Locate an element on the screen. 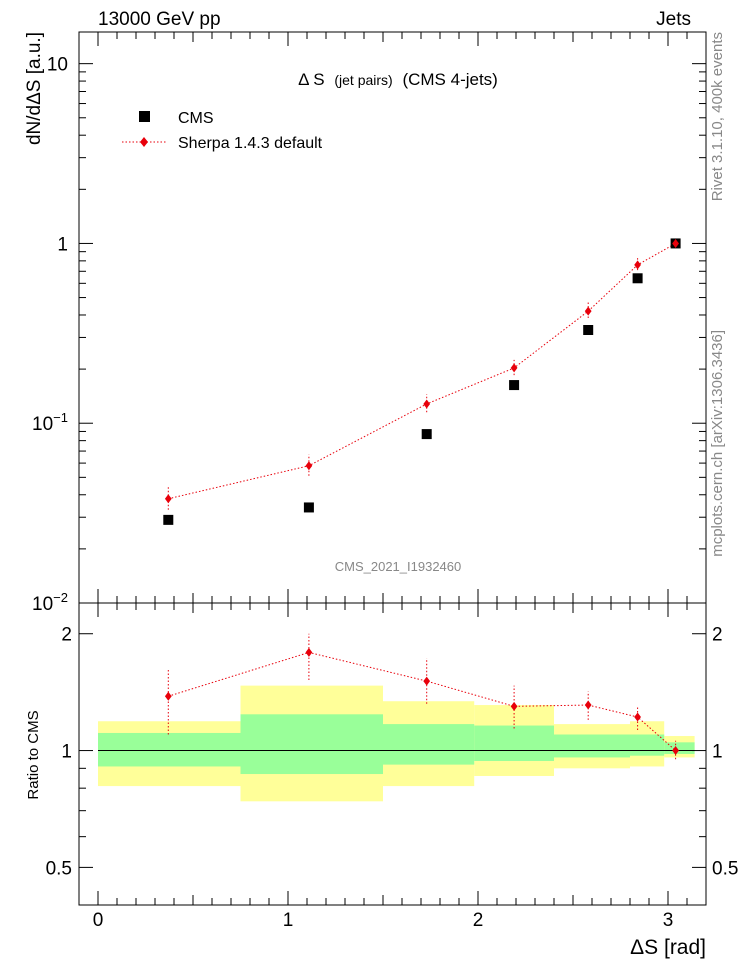  tick-exponent: −2 is located at coordinates (60, 597).